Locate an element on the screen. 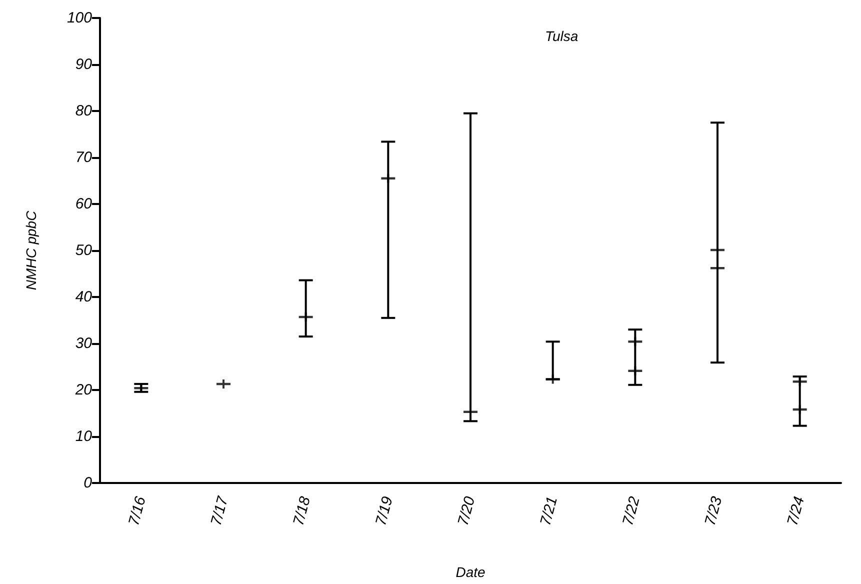  x-tick-label: 7/24 is located at coordinates (796, 511).